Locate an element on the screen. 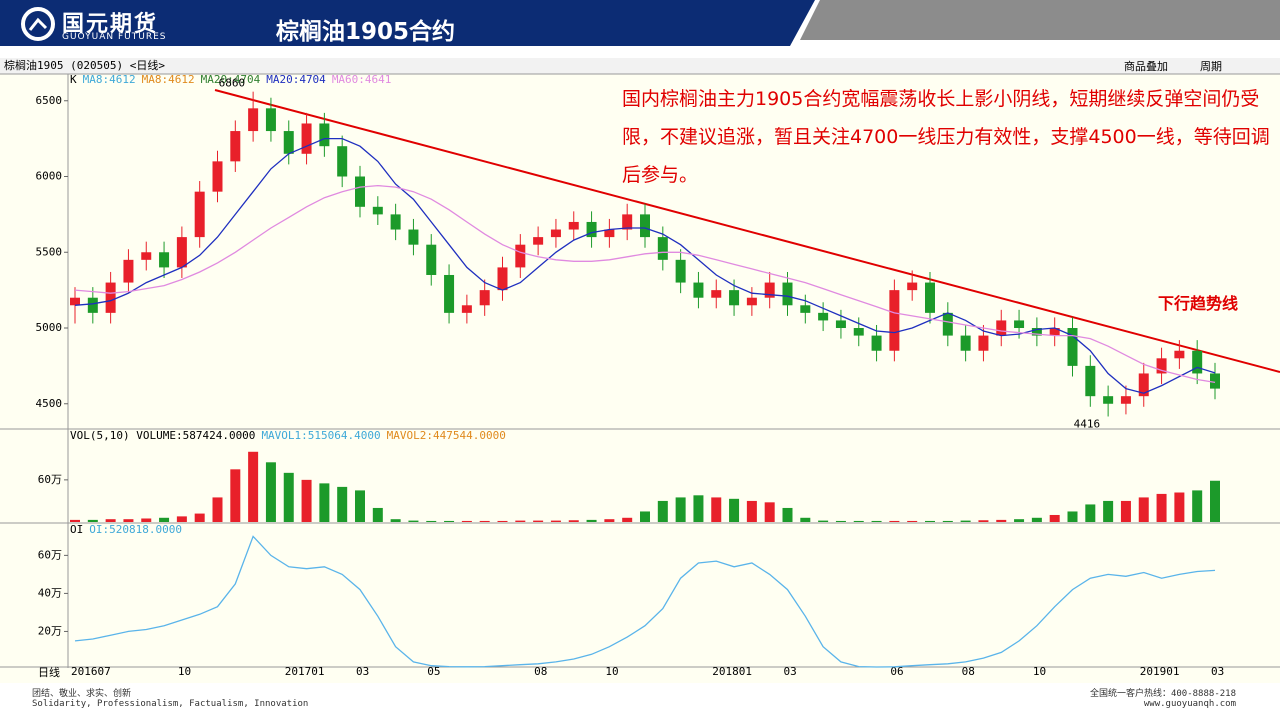 This screenshot has width=1280, height=720. header-stripe is located at coordinates (1040, 20).